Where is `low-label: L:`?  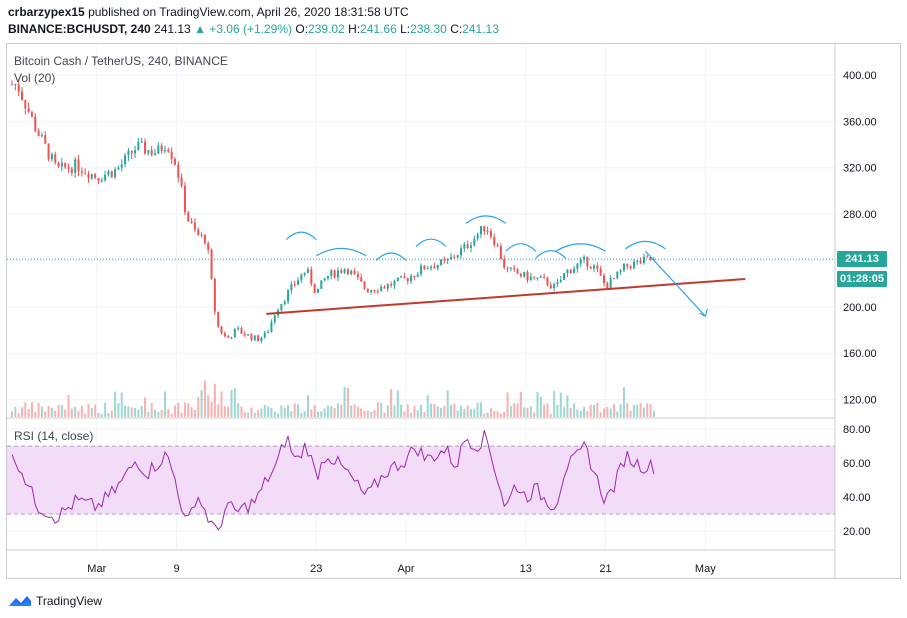
low-label: L: is located at coordinates (405, 29).